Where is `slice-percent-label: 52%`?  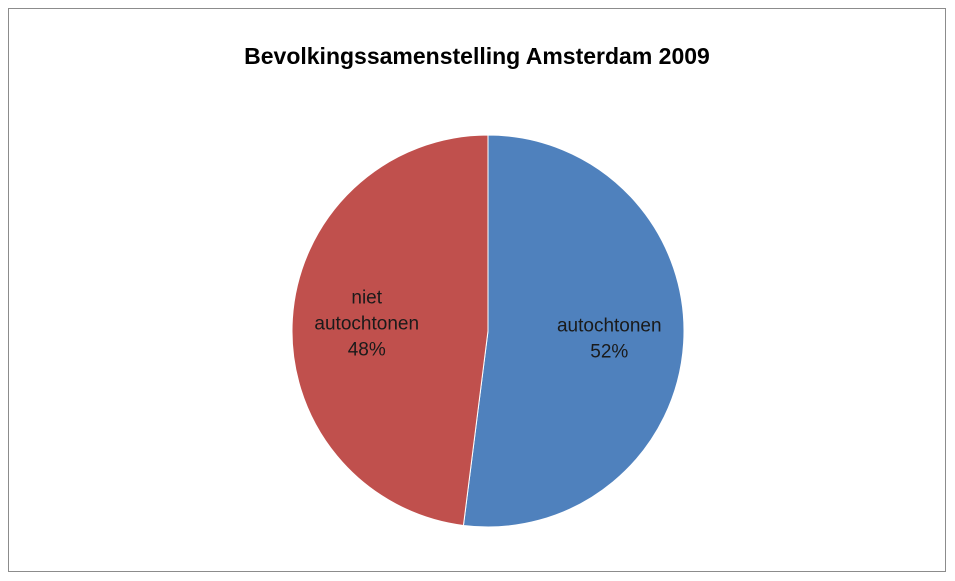 slice-percent-label: 52% is located at coordinates (609, 352).